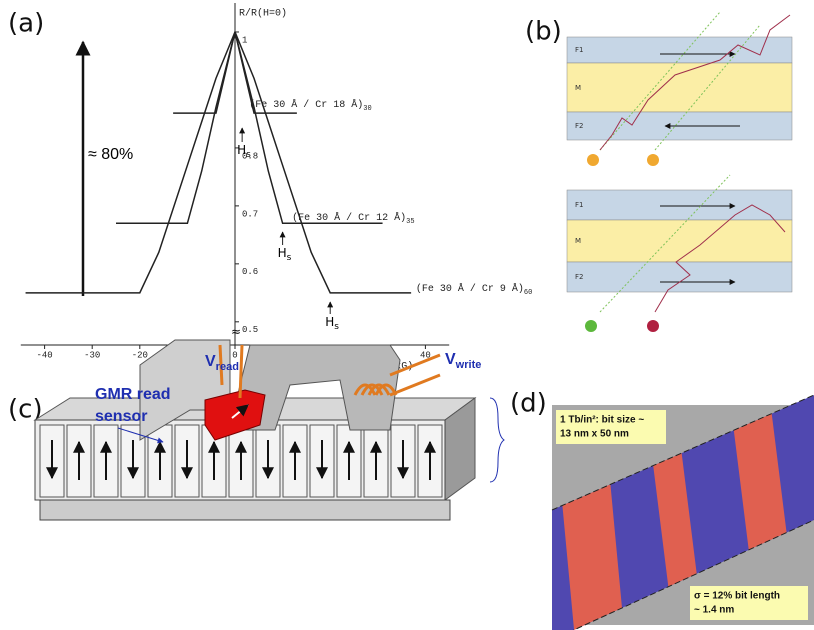 This screenshot has width=814, height=630. I want to click on series-name: (Fe 30 Å / Cr 9 Å), so click(470, 288).